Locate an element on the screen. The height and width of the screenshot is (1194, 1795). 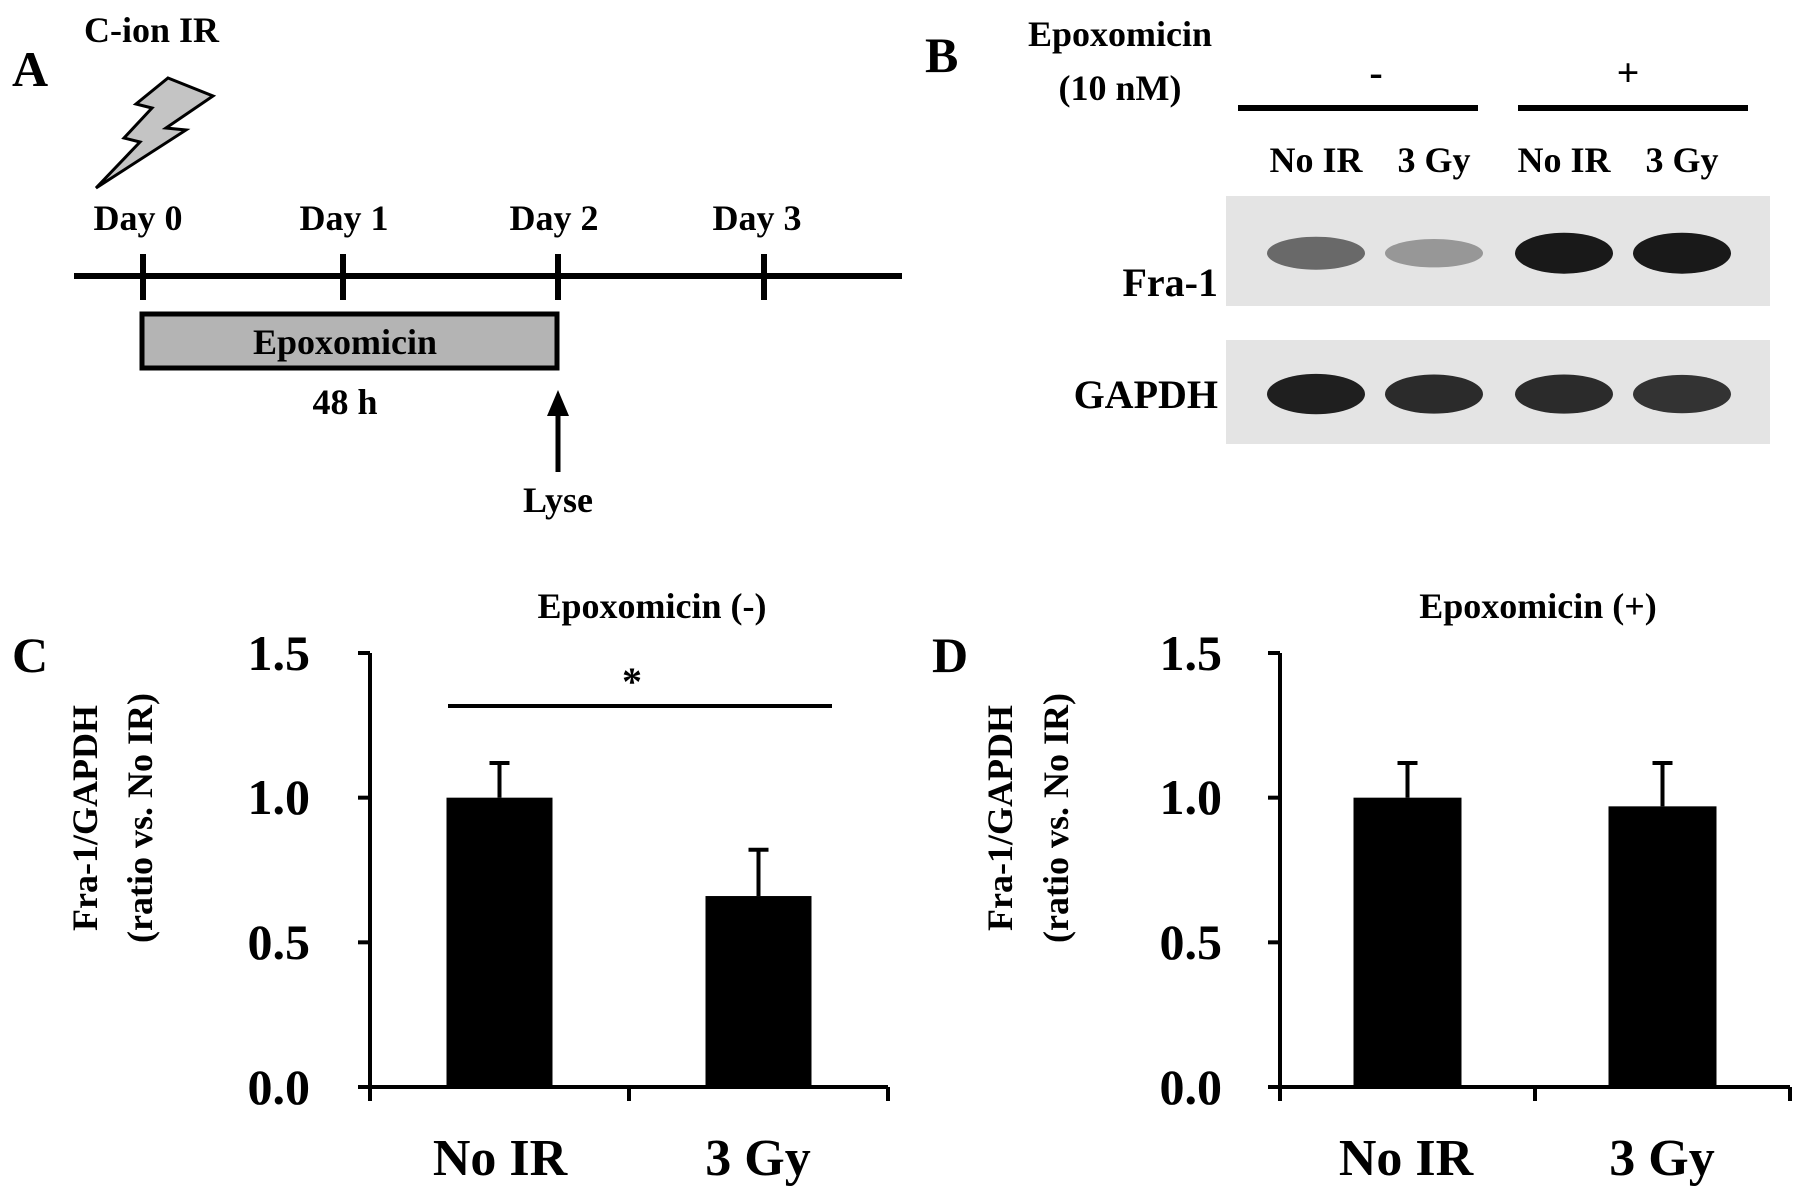
panel-letter-b: B is located at coordinates (941, 55).